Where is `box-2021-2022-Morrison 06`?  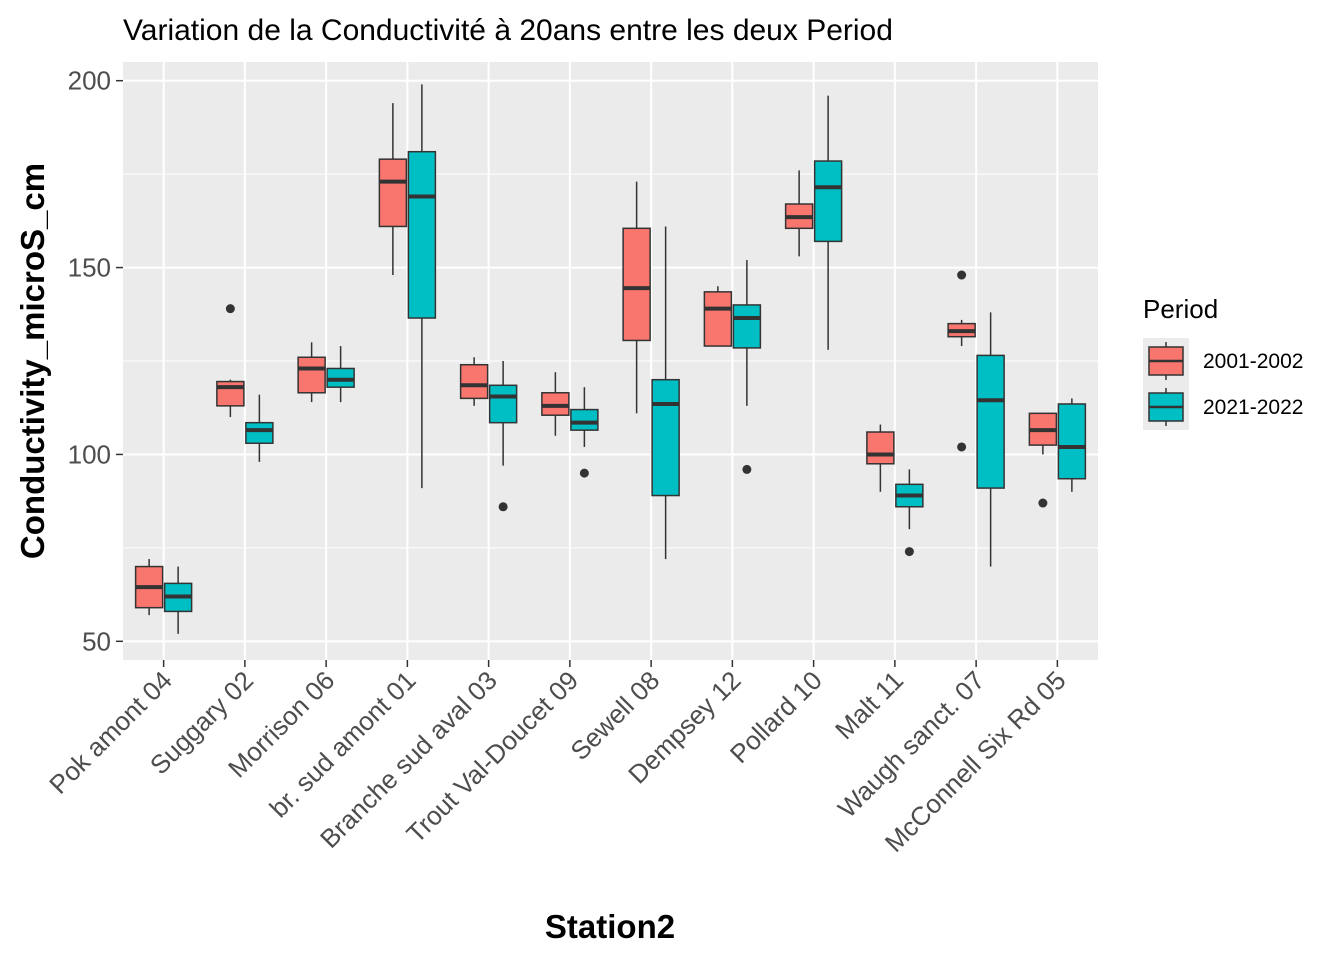 box-2021-2022-Morrison 06 is located at coordinates (340, 374).